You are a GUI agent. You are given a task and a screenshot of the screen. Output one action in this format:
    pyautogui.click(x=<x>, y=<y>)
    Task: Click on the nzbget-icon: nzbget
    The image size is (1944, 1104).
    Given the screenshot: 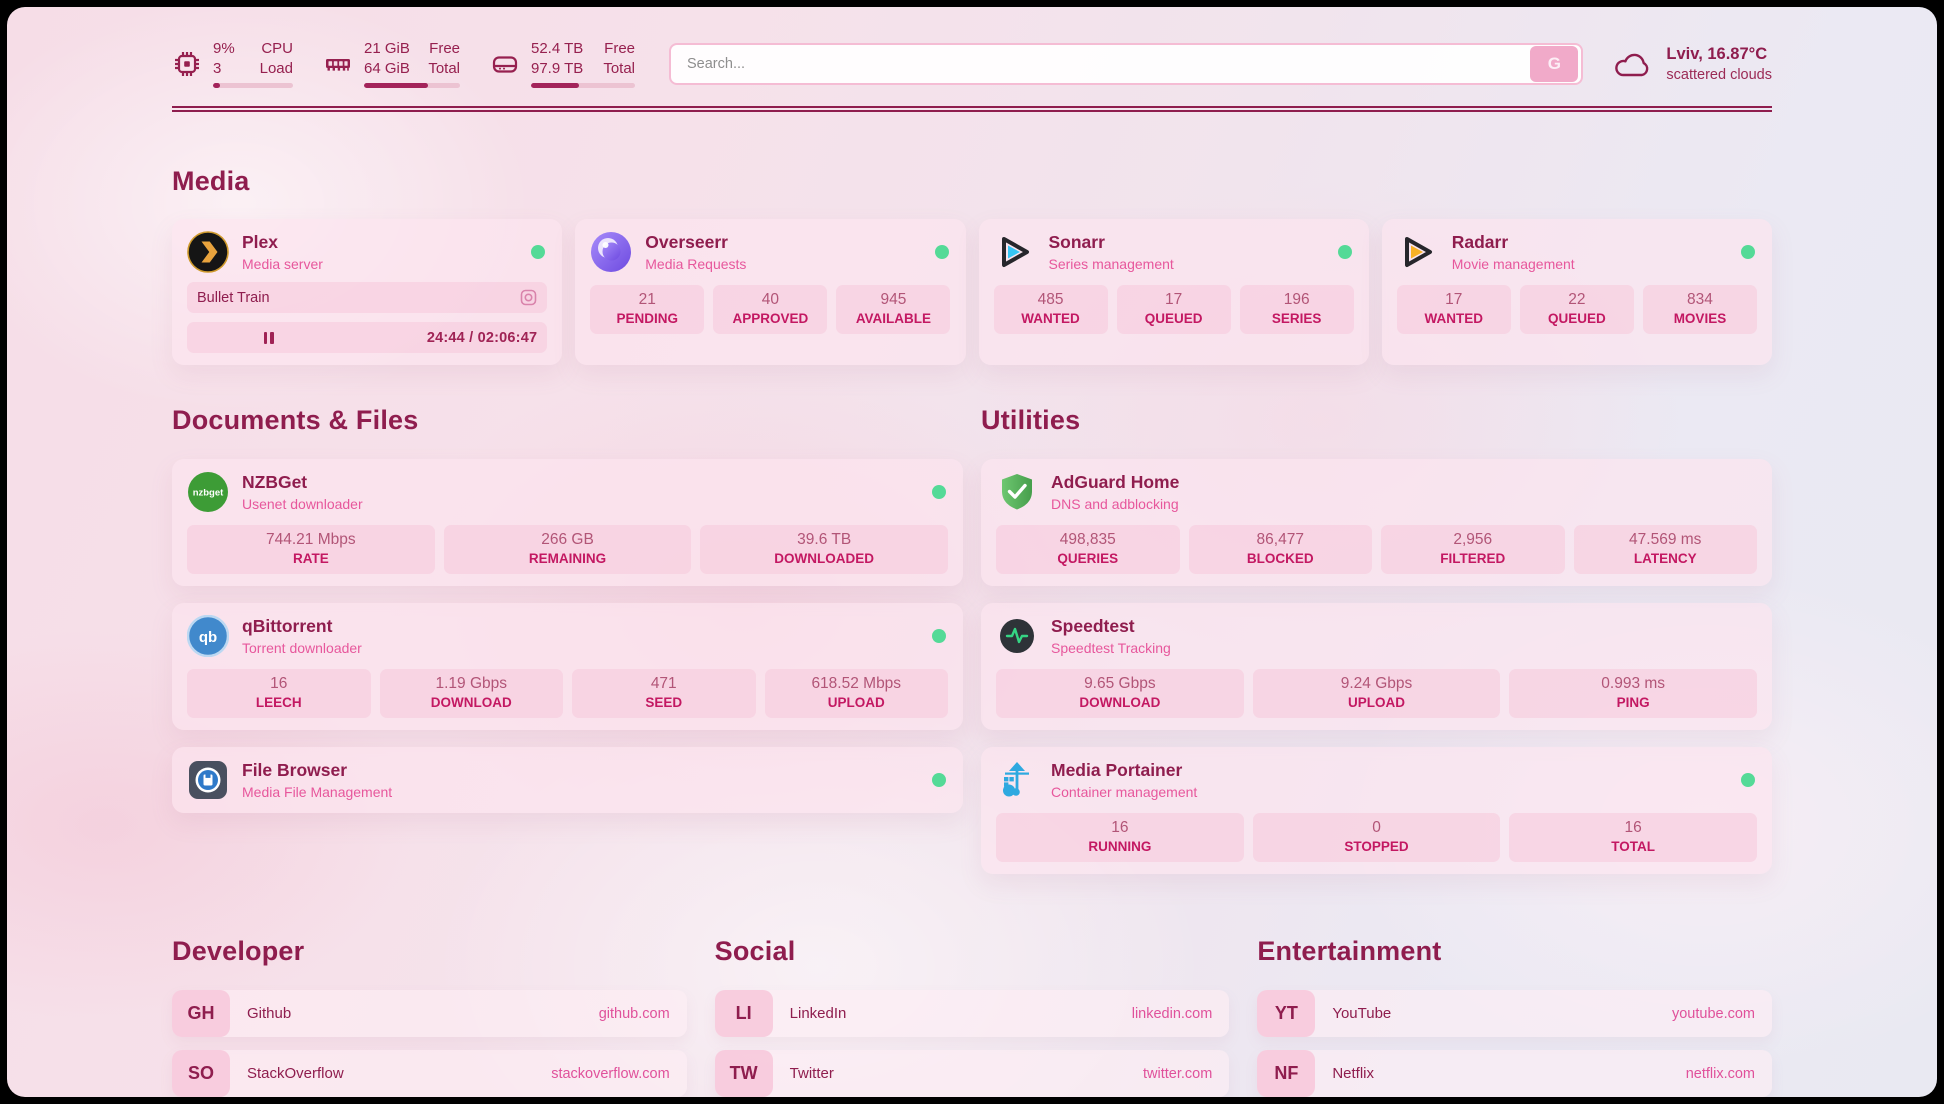 What is the action you would take?
    pyautogui.click(x=208, y=492)
    